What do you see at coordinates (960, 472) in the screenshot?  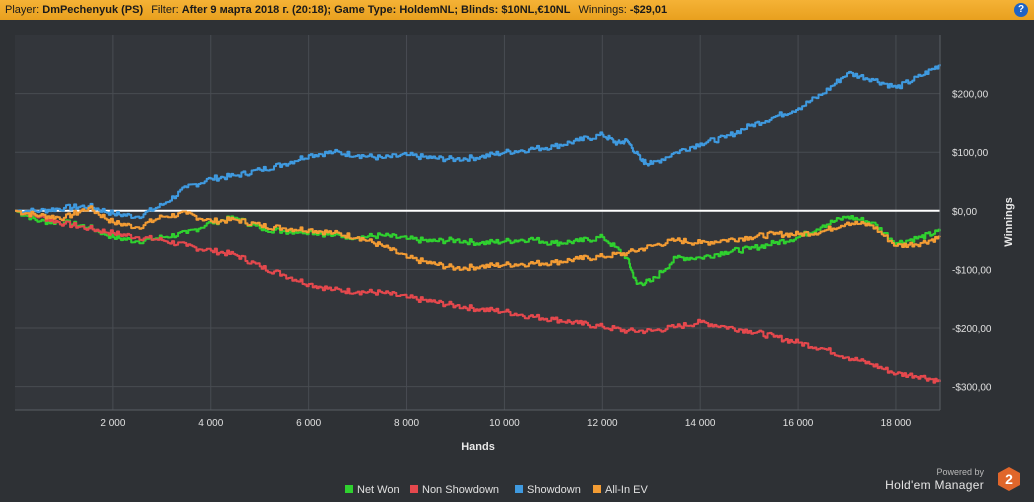 I see `powered-by-text: Powered by` at bounding box center [960, 472].